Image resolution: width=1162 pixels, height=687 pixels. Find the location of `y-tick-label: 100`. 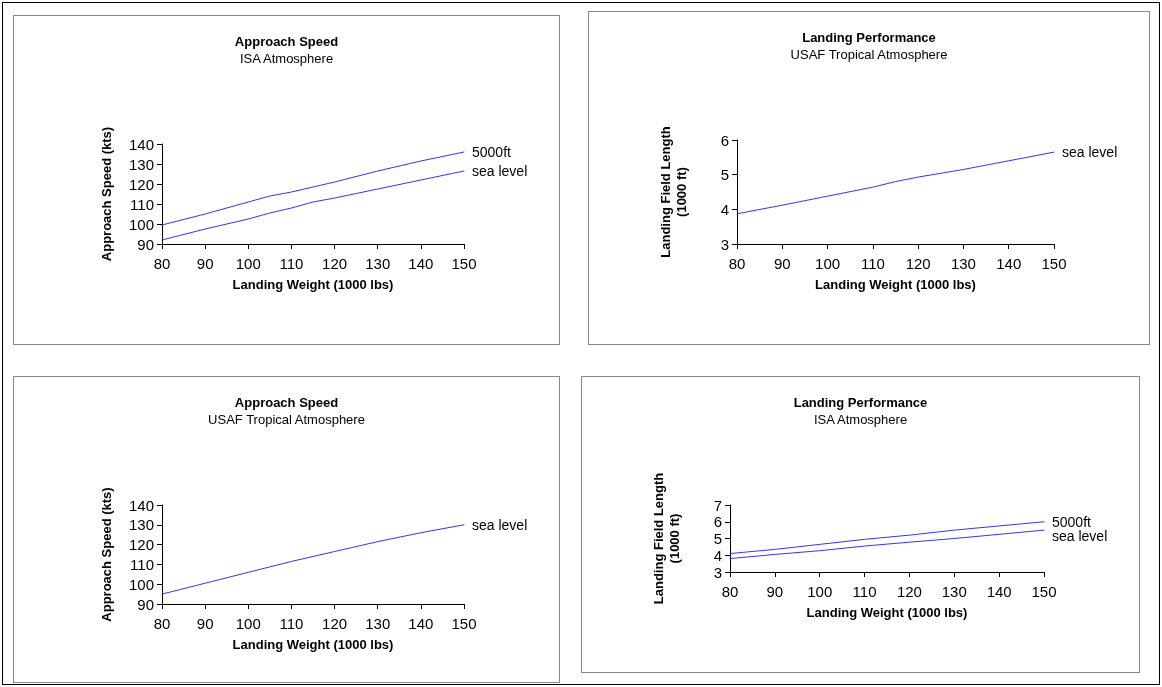

y-tick-label: 100 is located at coordinates (141, 224).